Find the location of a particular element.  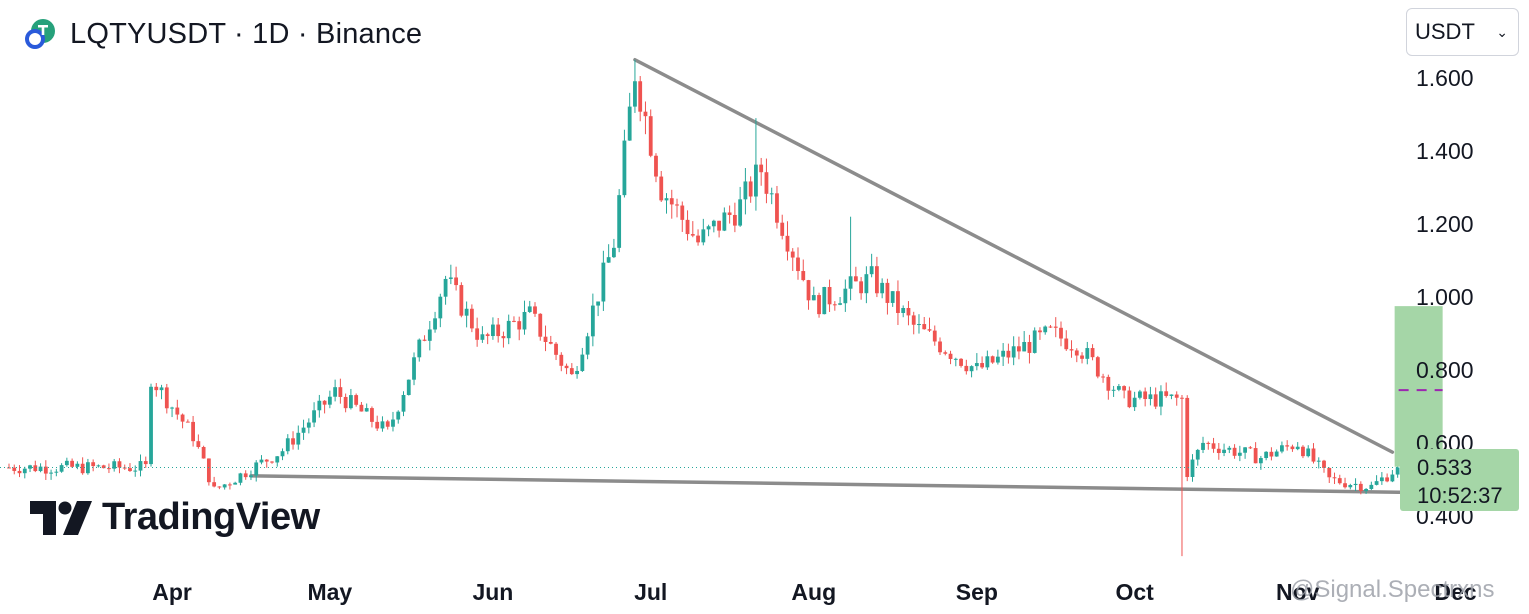

lower-trendline is located at coordinates (827, 484).